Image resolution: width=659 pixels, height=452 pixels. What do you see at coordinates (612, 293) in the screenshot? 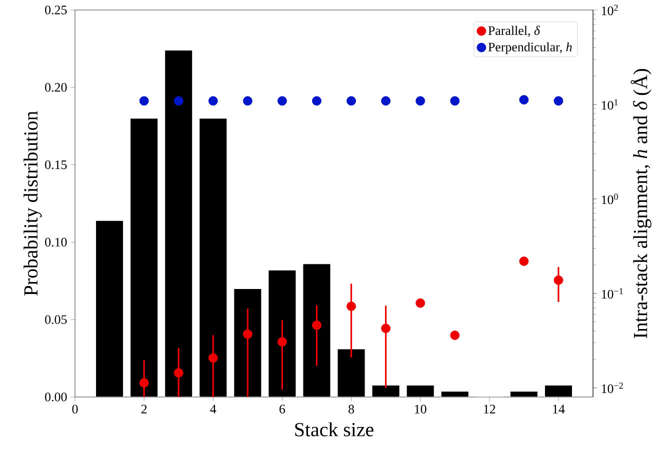
I see `y2-tick-label: 10$^{−1}$` at bounding box center [612, 293].